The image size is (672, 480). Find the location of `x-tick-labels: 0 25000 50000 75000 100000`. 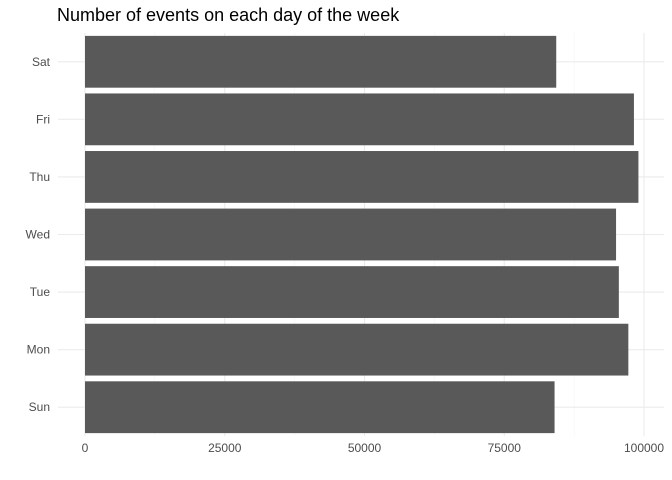

x-tick-labels: 0 25000 50000 75000 100000 is located at coordinates (373, 448).